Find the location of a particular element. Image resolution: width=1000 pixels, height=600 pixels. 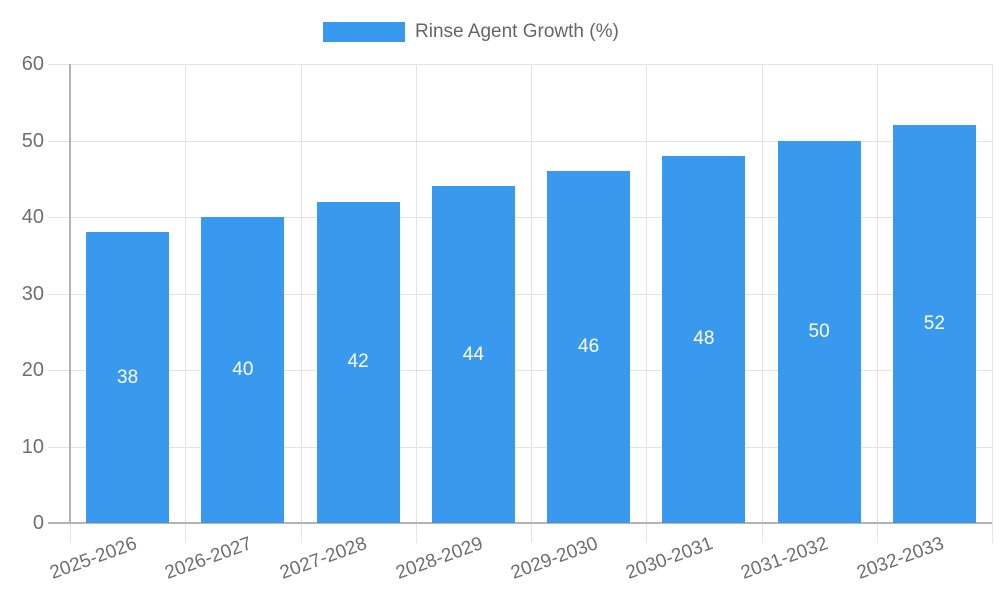

y-tick-label: 40 is located at coordinates (32, 217).